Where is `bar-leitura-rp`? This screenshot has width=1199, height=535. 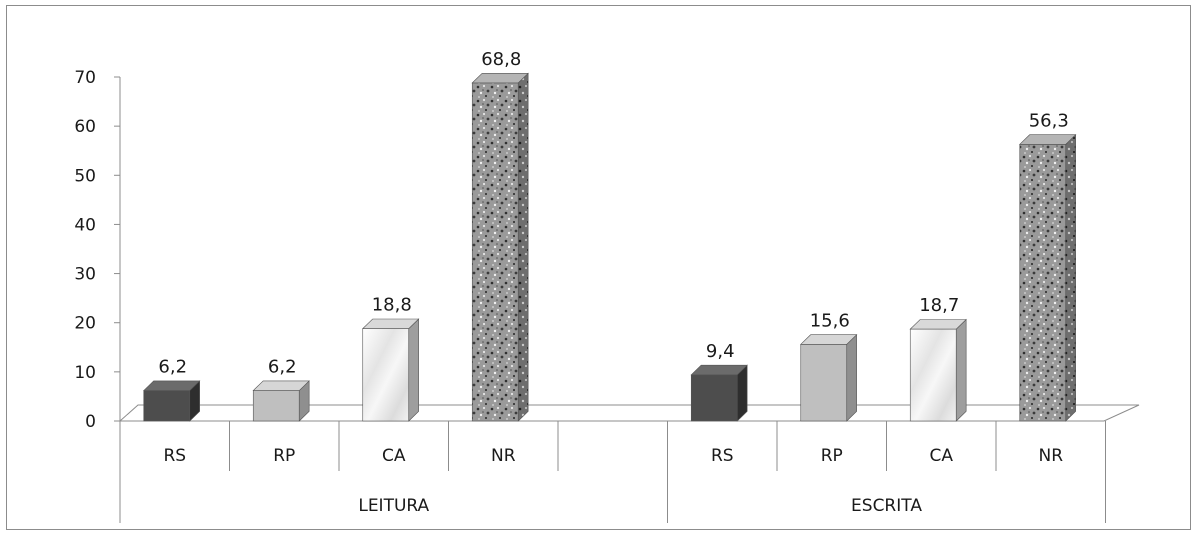
bar-leitura-rp is located at coordinates (281, 401).